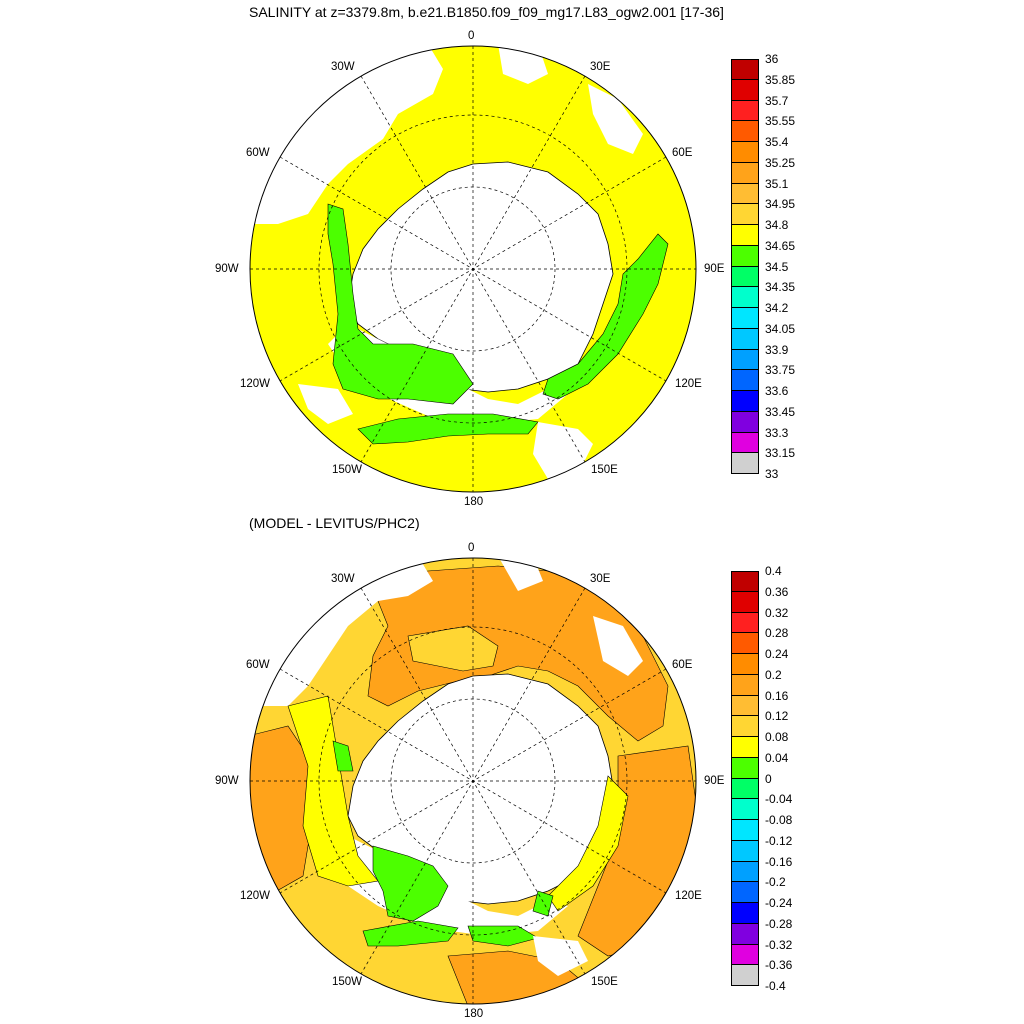 The image size is (1024, 1024). What do you see at coordinates (780, 453) in the screenshot?
I see `salinity-colorbar-tick-label: 33.15` at bounding box center [780, 453].